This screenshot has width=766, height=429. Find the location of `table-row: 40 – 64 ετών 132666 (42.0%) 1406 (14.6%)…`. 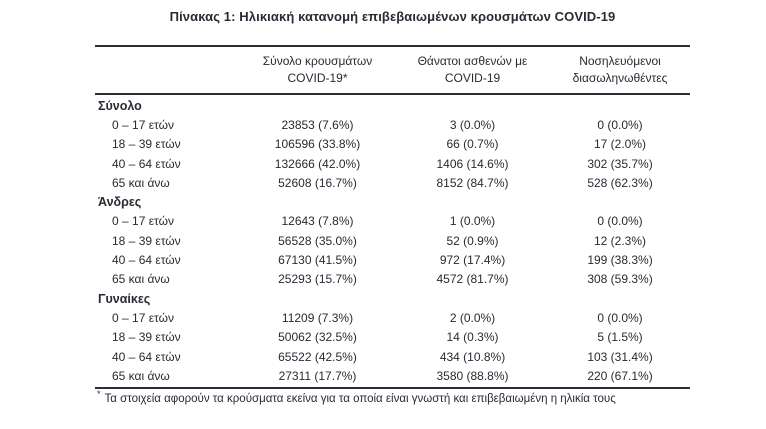

table-row: 40 – 64 ετών 132666 (42.0%) 1406 (14.6%)… is located at coordinates (392, 163).